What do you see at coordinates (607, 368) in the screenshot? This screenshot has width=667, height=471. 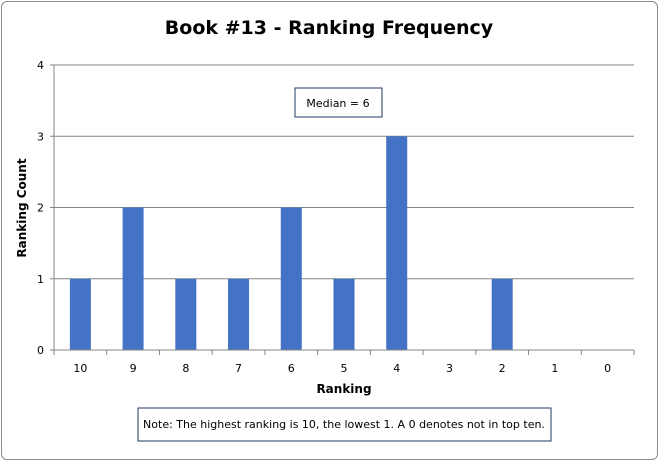 I see `x-tick-label-0: 0` at bounding box center [607, 368].